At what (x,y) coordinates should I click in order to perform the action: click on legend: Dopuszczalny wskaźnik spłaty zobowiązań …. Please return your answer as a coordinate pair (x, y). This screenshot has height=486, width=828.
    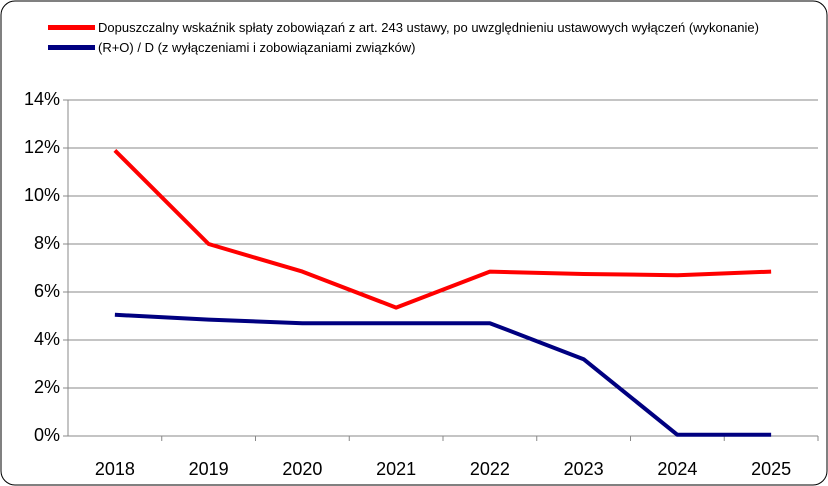
    Looking at the image, I should click on (428, 38).